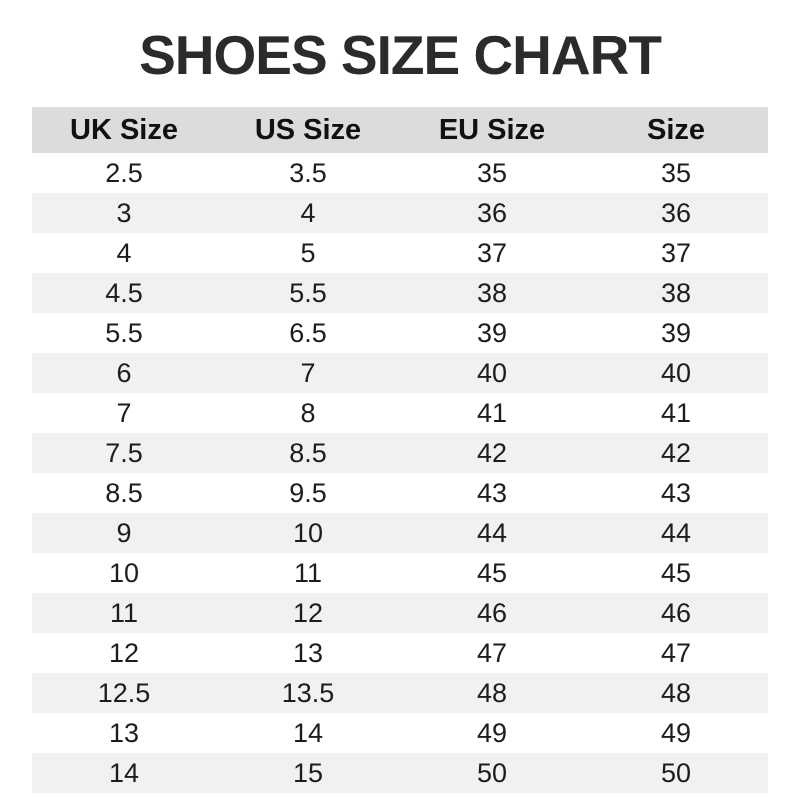 This screenshot has height=800, width=800. What do you see at coordinates (124, 172) in the screenshot?
I see `table-cell: 2.5` at bounding box center [124, 172].